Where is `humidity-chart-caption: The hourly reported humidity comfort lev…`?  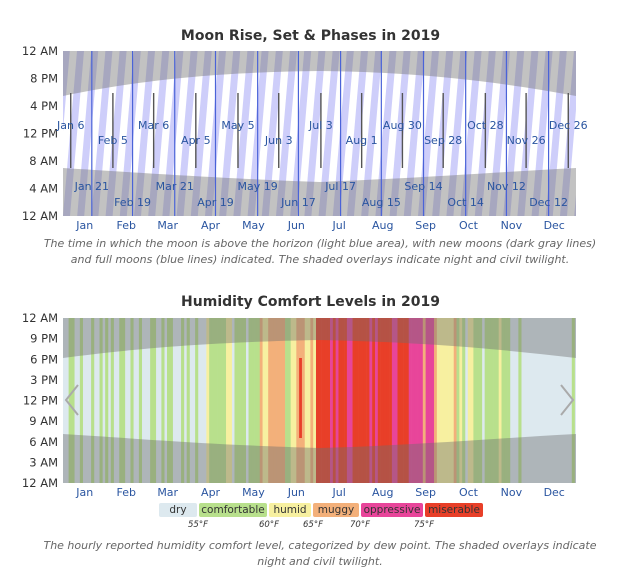 humidity-chart-caption: The hourly reported humidity comfort lev… is located at coordinates (320, 553).